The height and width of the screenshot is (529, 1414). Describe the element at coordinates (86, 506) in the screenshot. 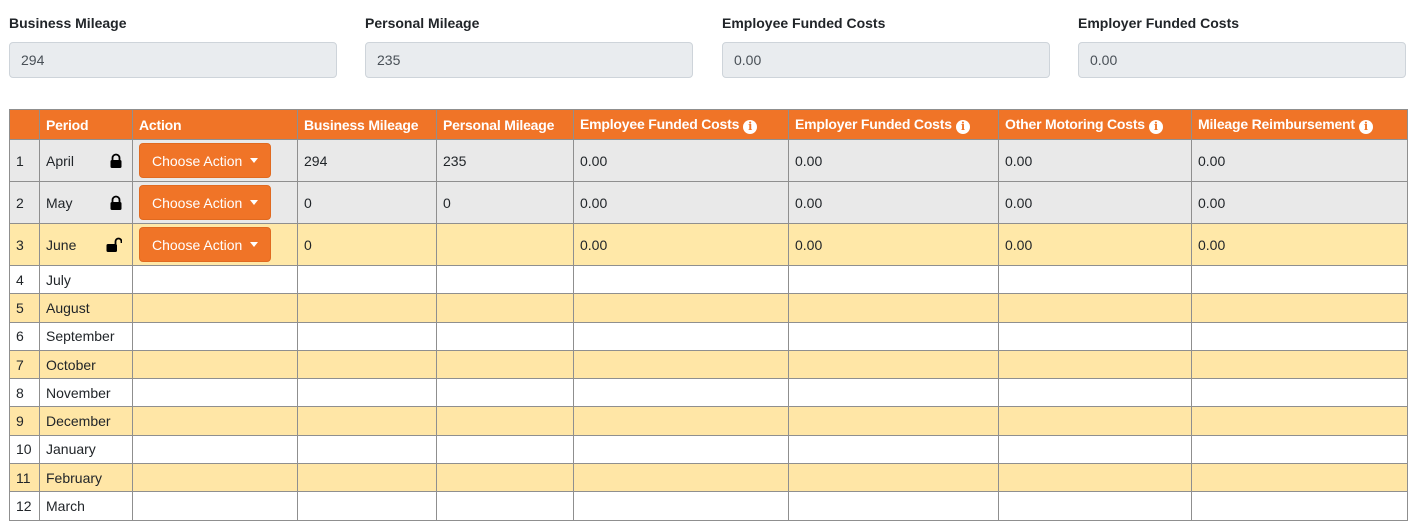

I see `period-label: March` at that location.